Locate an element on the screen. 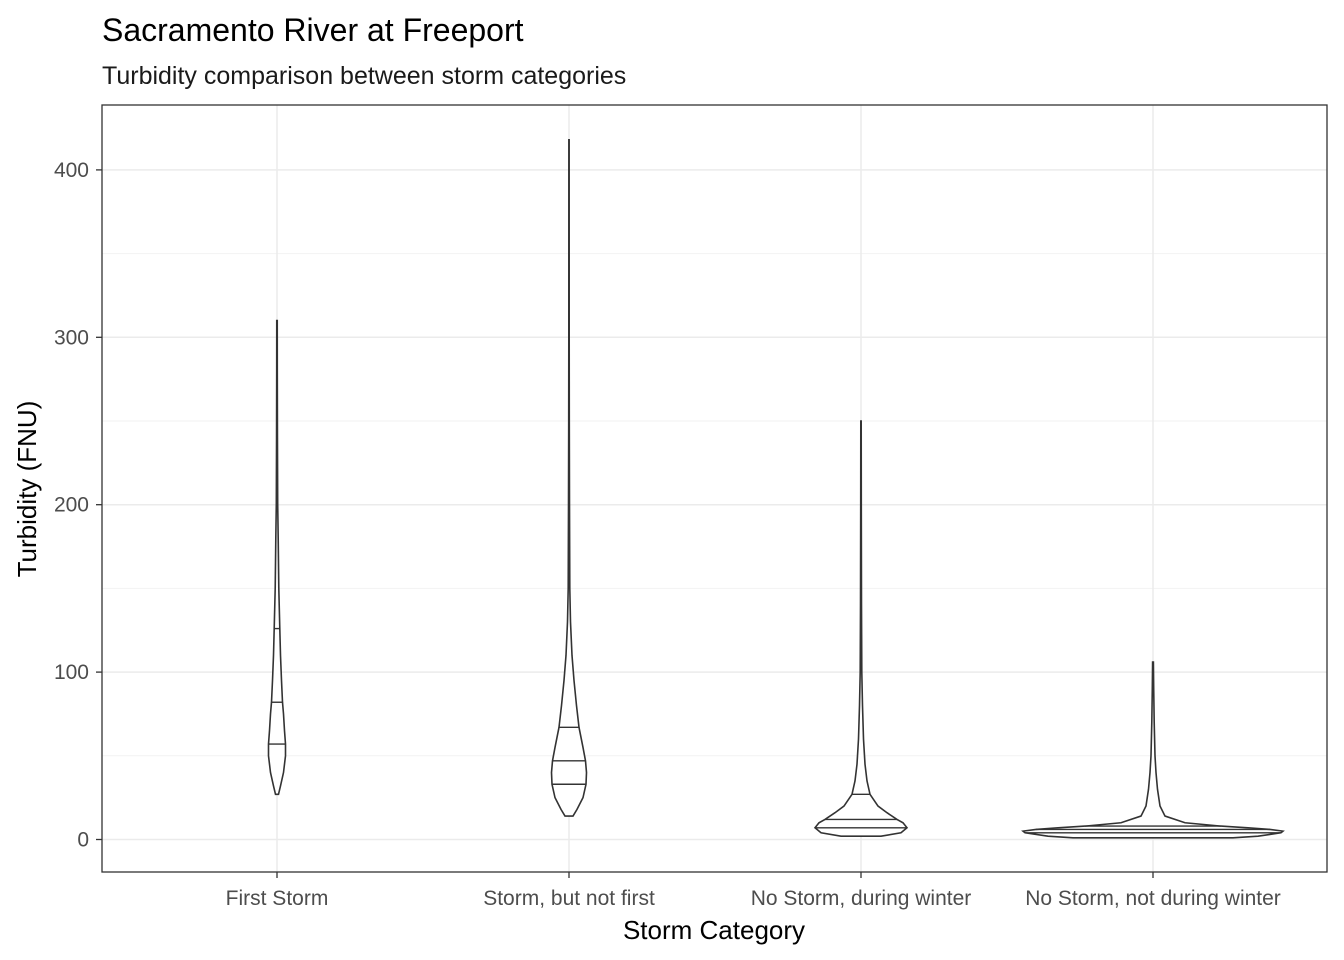  y-axis-title: Turbidity (FNU) is located at coordinates (27, 489).